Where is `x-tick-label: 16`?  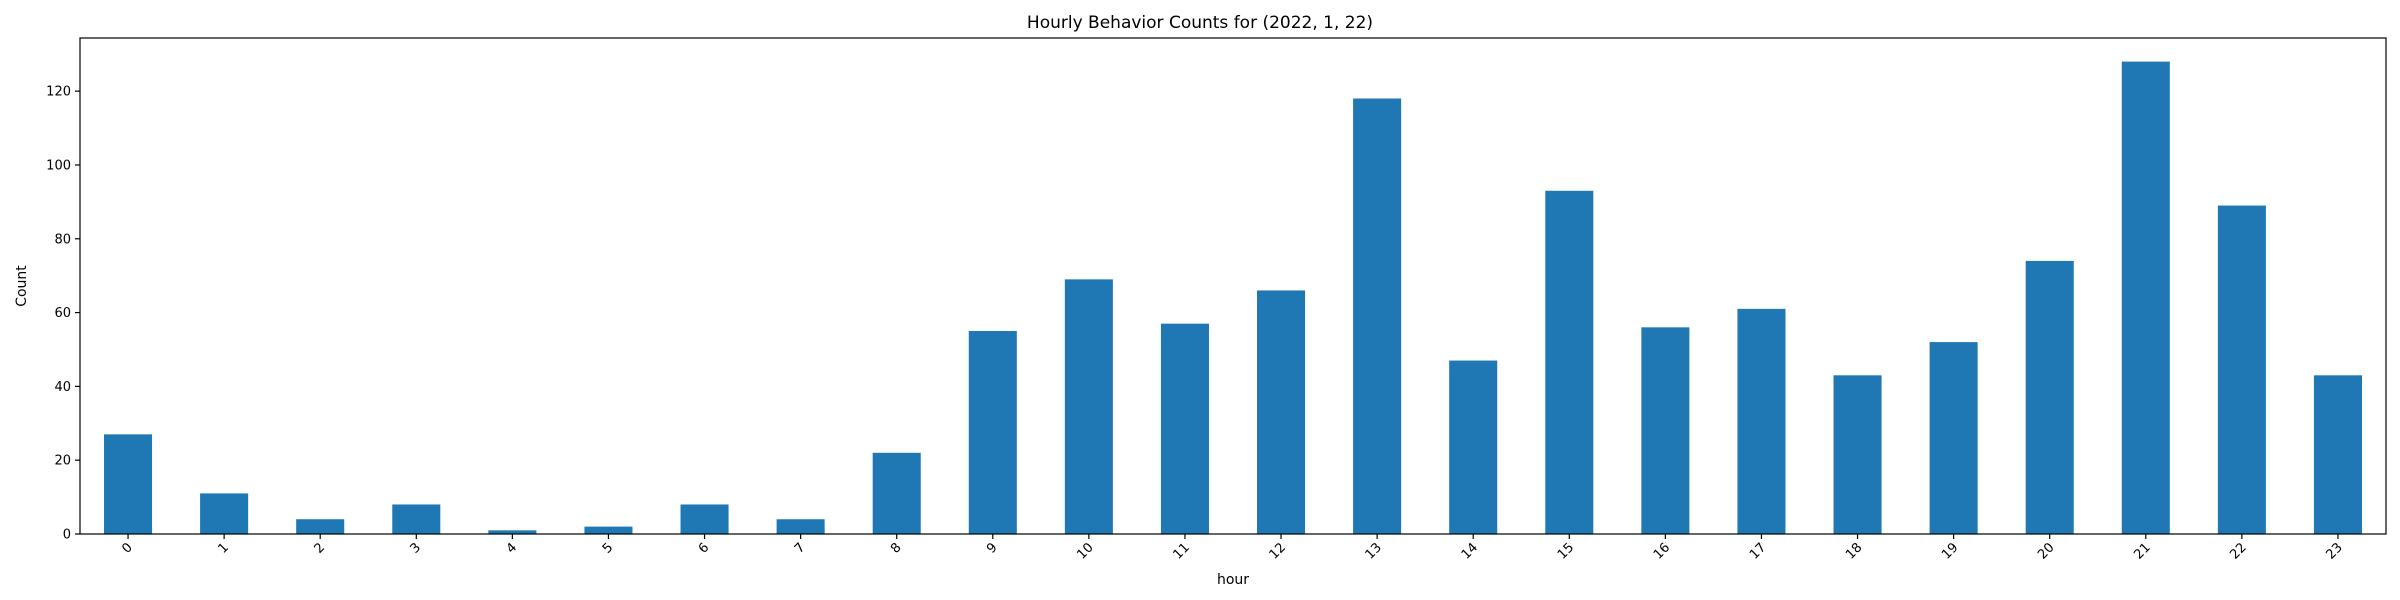
x-tick-label: 16 is located at coordinates (1662, 551).